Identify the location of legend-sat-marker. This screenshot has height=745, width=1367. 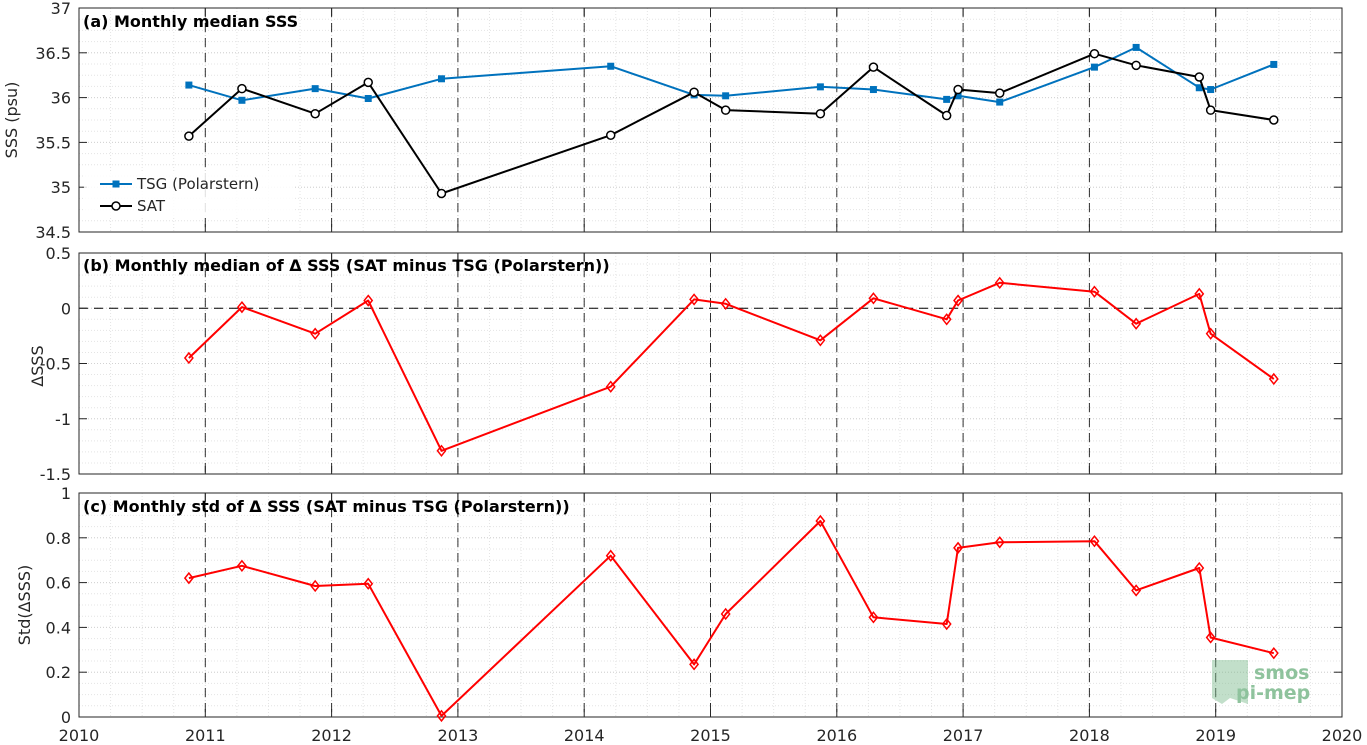
(116, 206).